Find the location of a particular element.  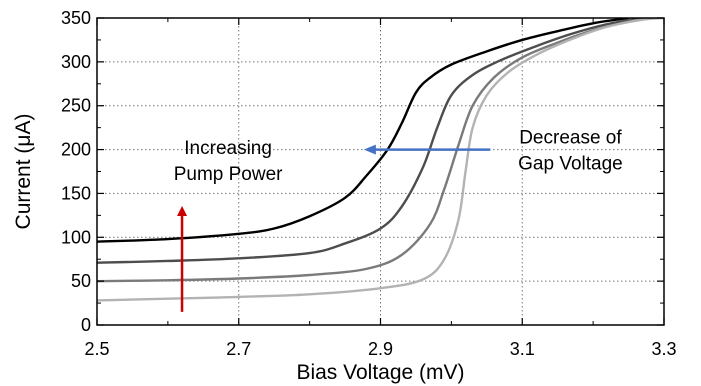

y-tick-label: 100 is located at coordinates (76, 237).